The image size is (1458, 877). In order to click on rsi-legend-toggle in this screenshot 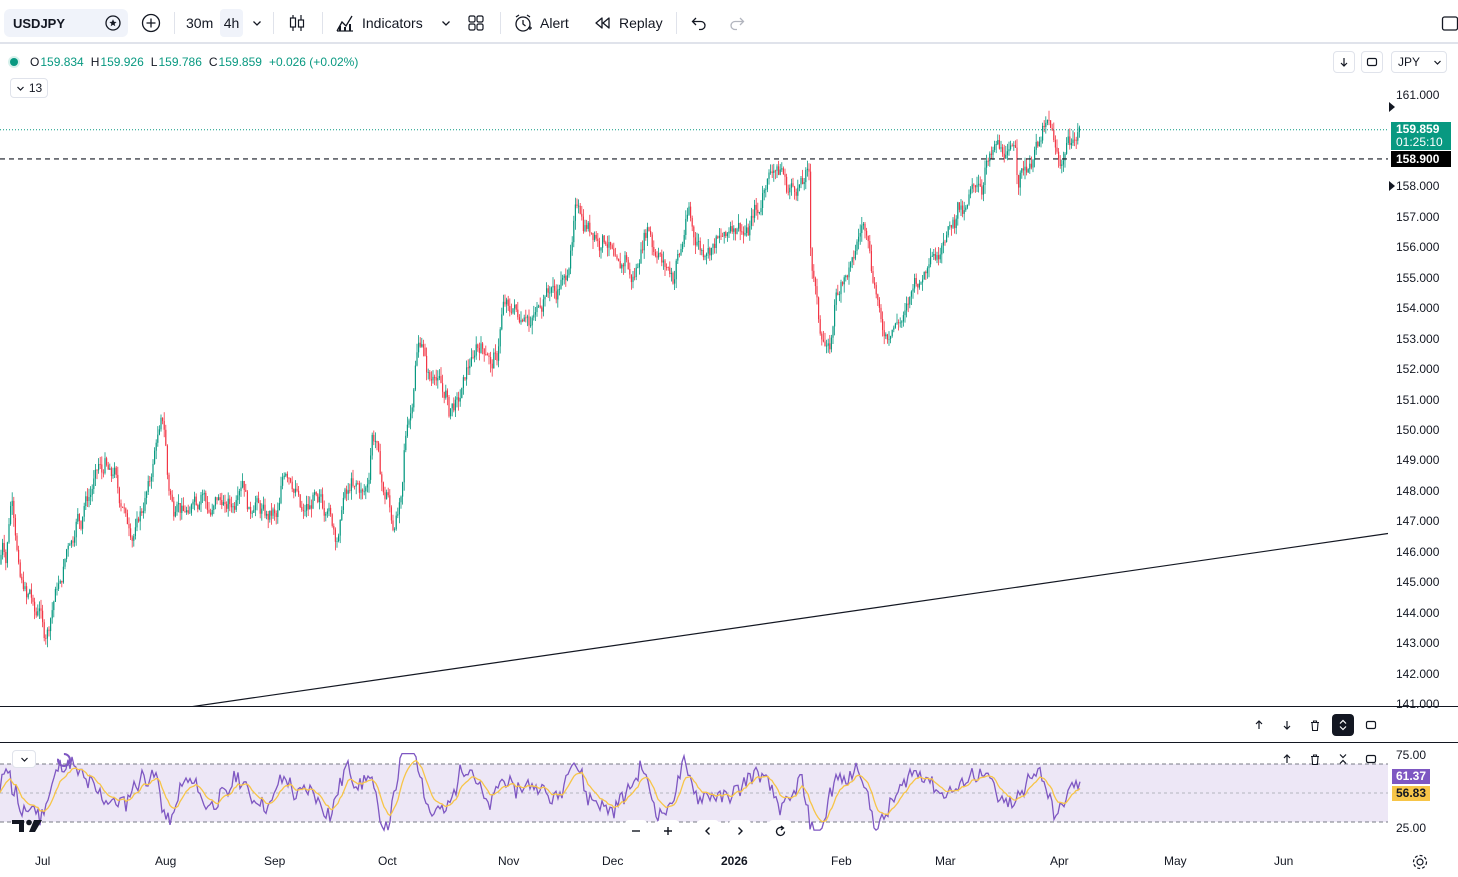, I will do `click(24, 759)`.